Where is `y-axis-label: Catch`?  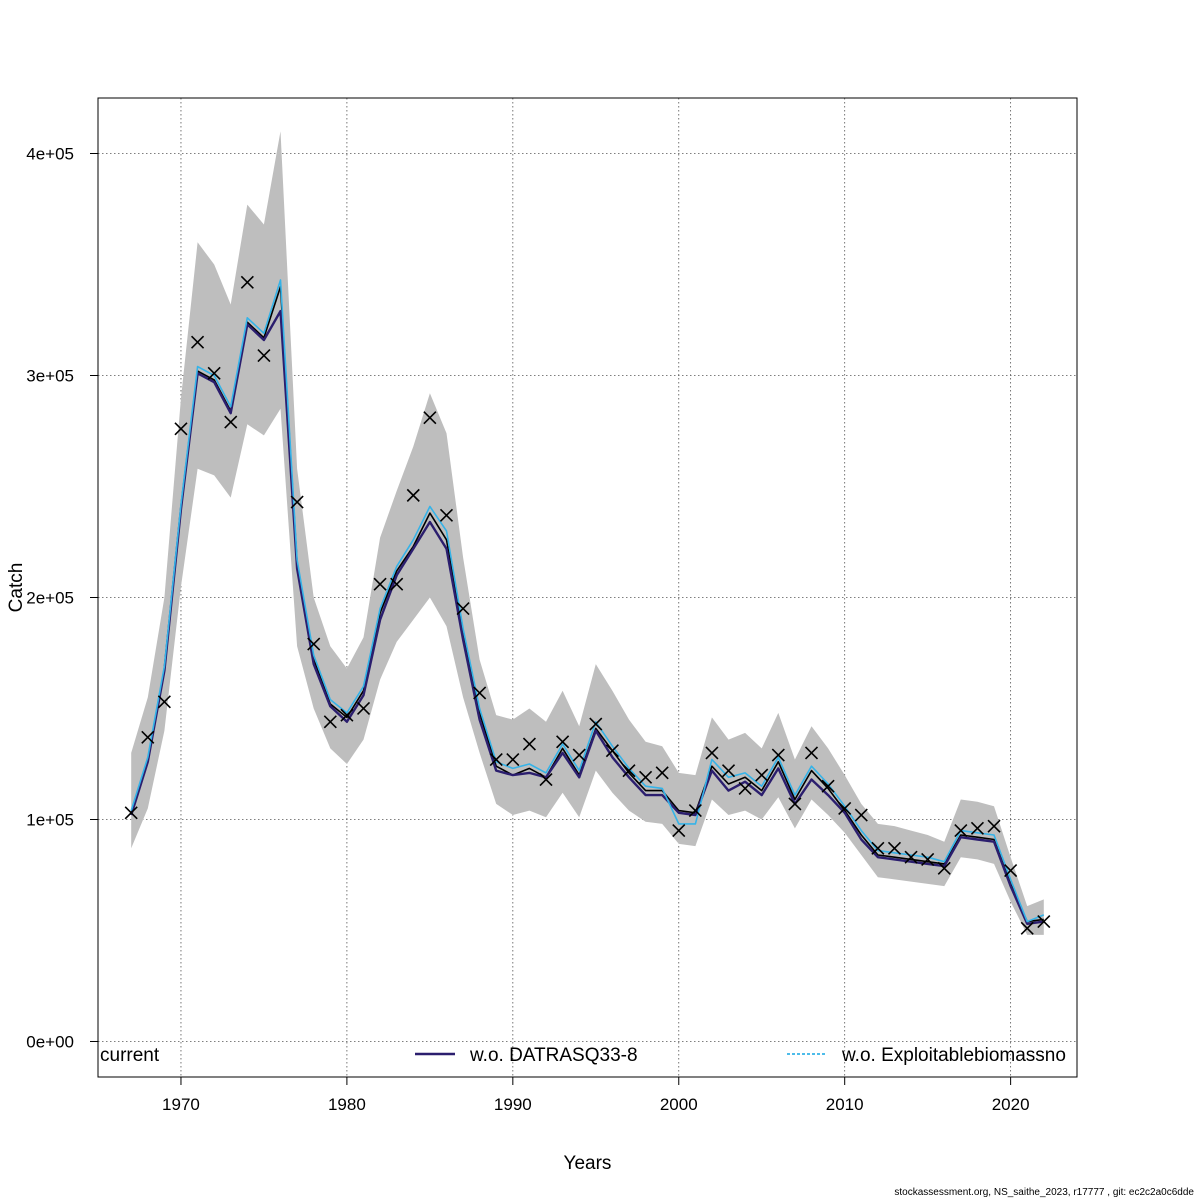
y-axis-label: Catch is located at coordinates (16, 588).